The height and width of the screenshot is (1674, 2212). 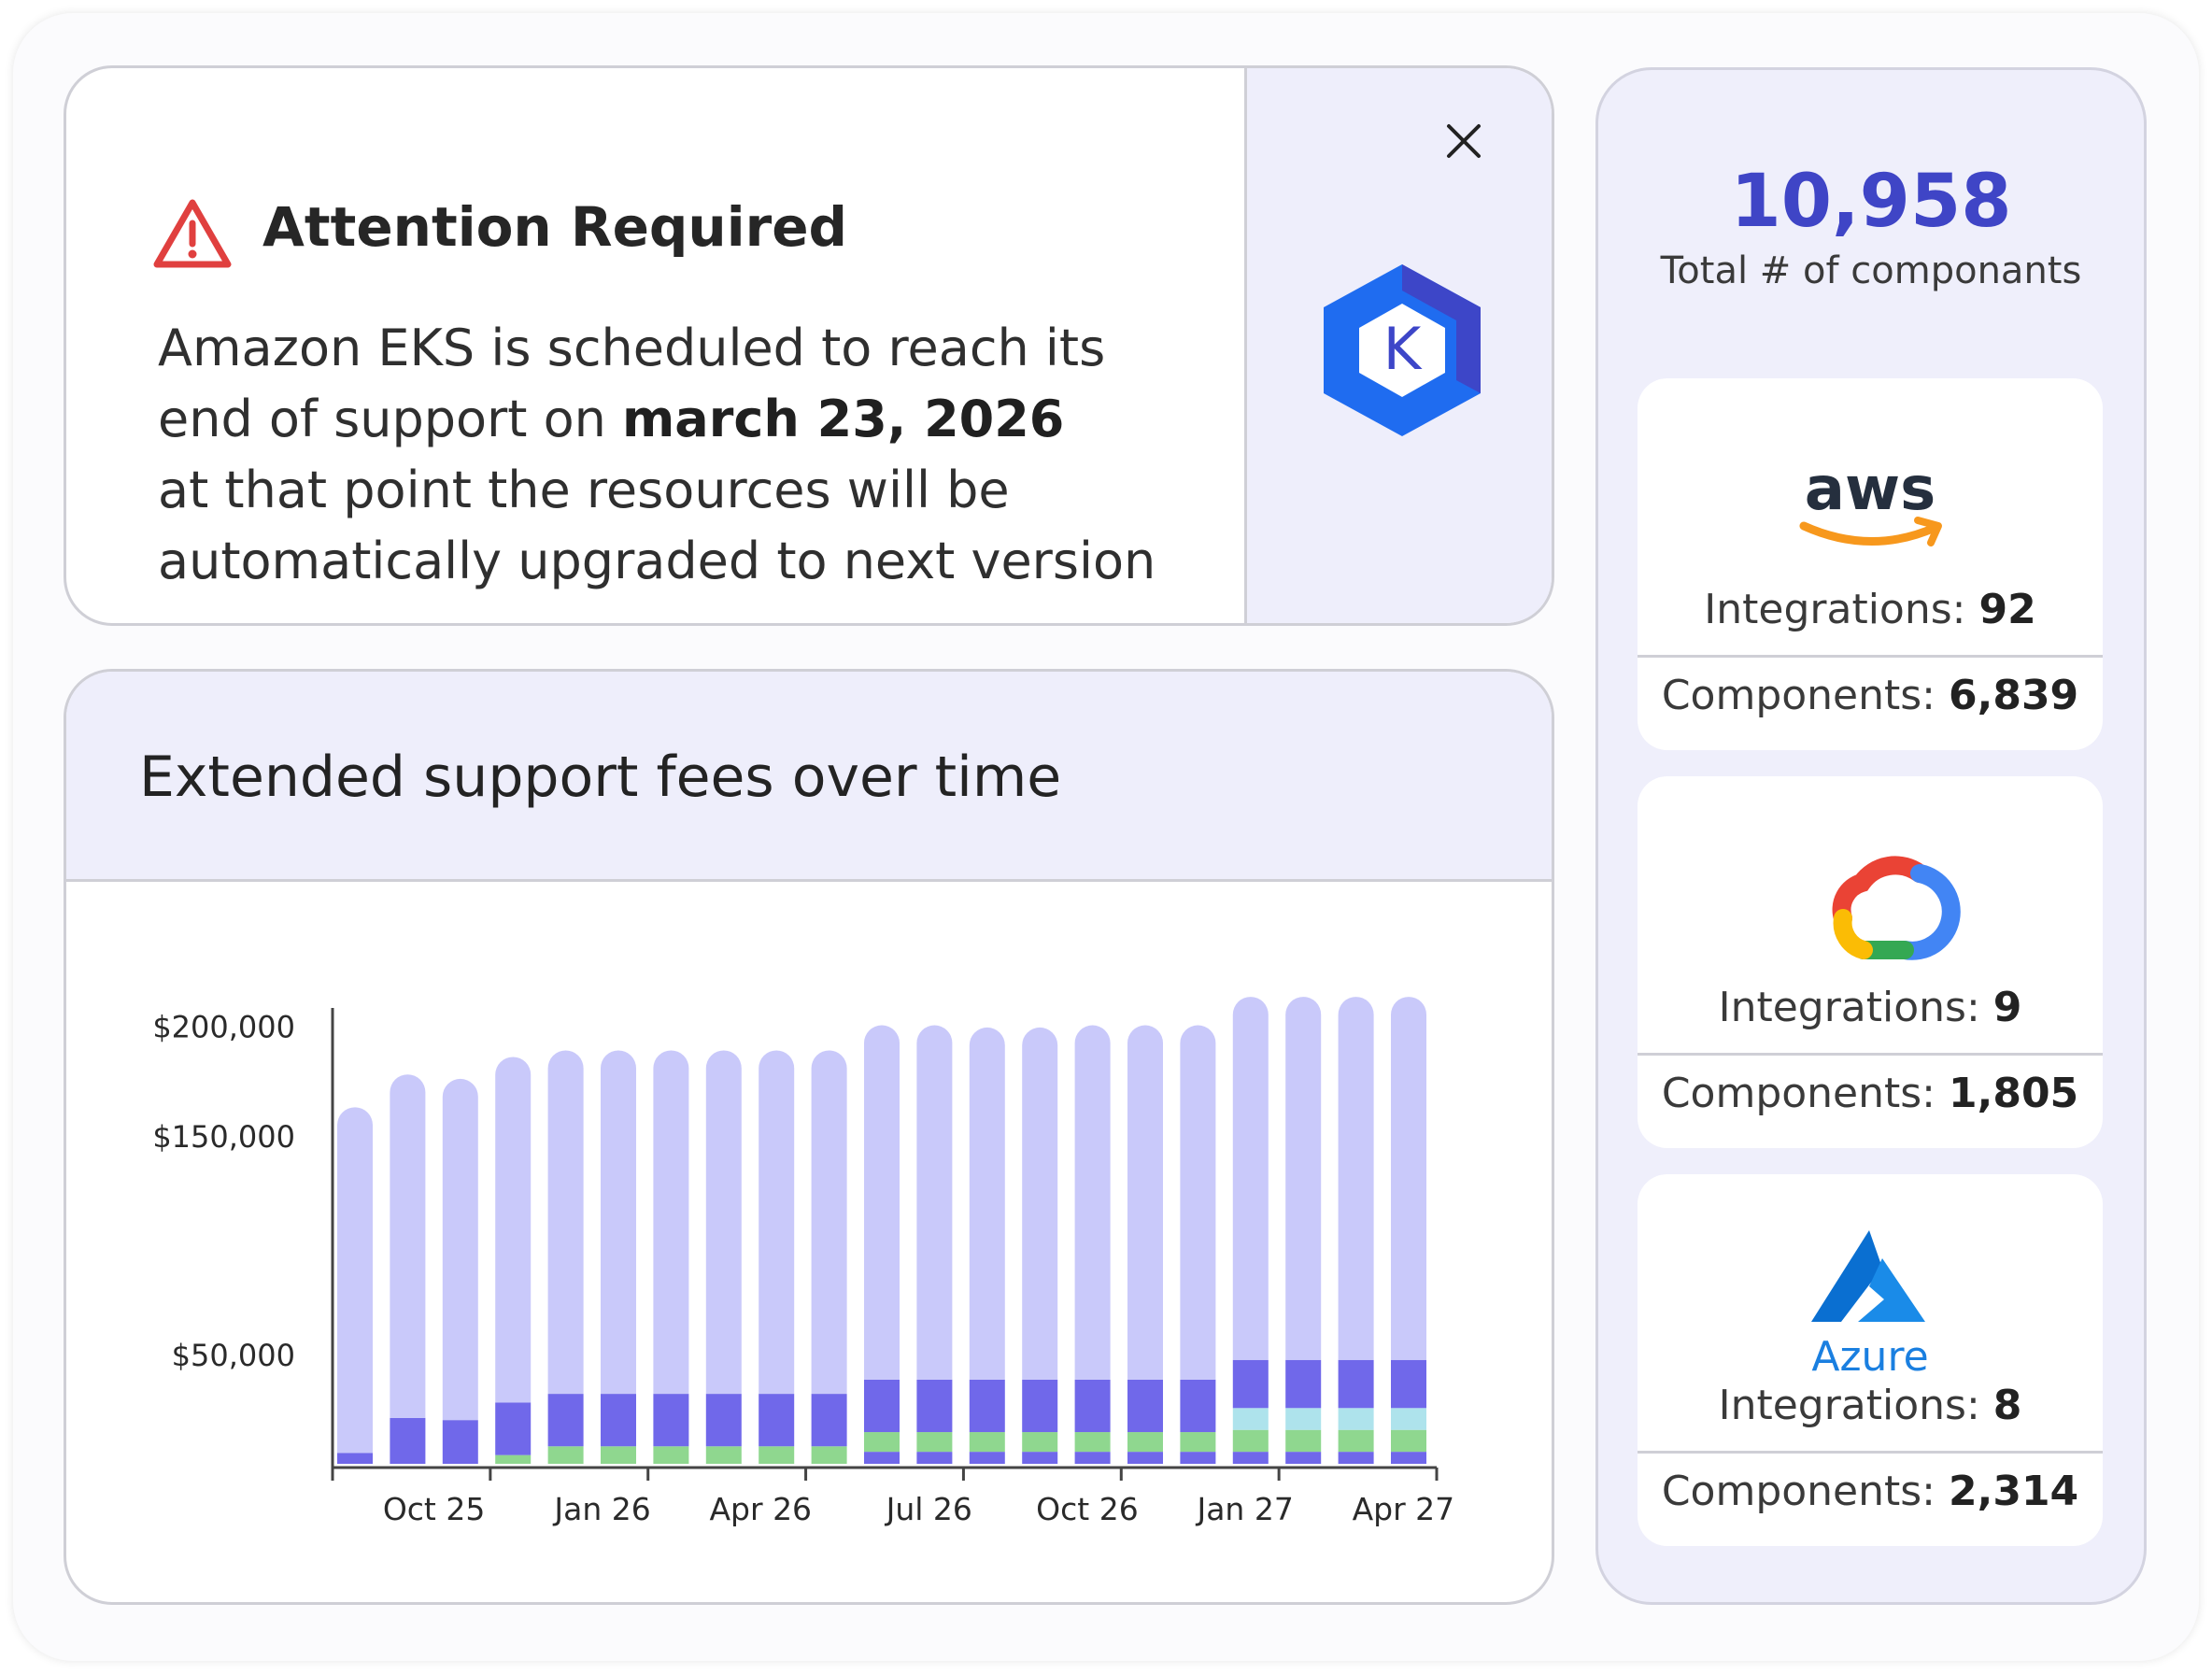 I want to click on components-count: 1,805, so click(x=2014, y=1093).